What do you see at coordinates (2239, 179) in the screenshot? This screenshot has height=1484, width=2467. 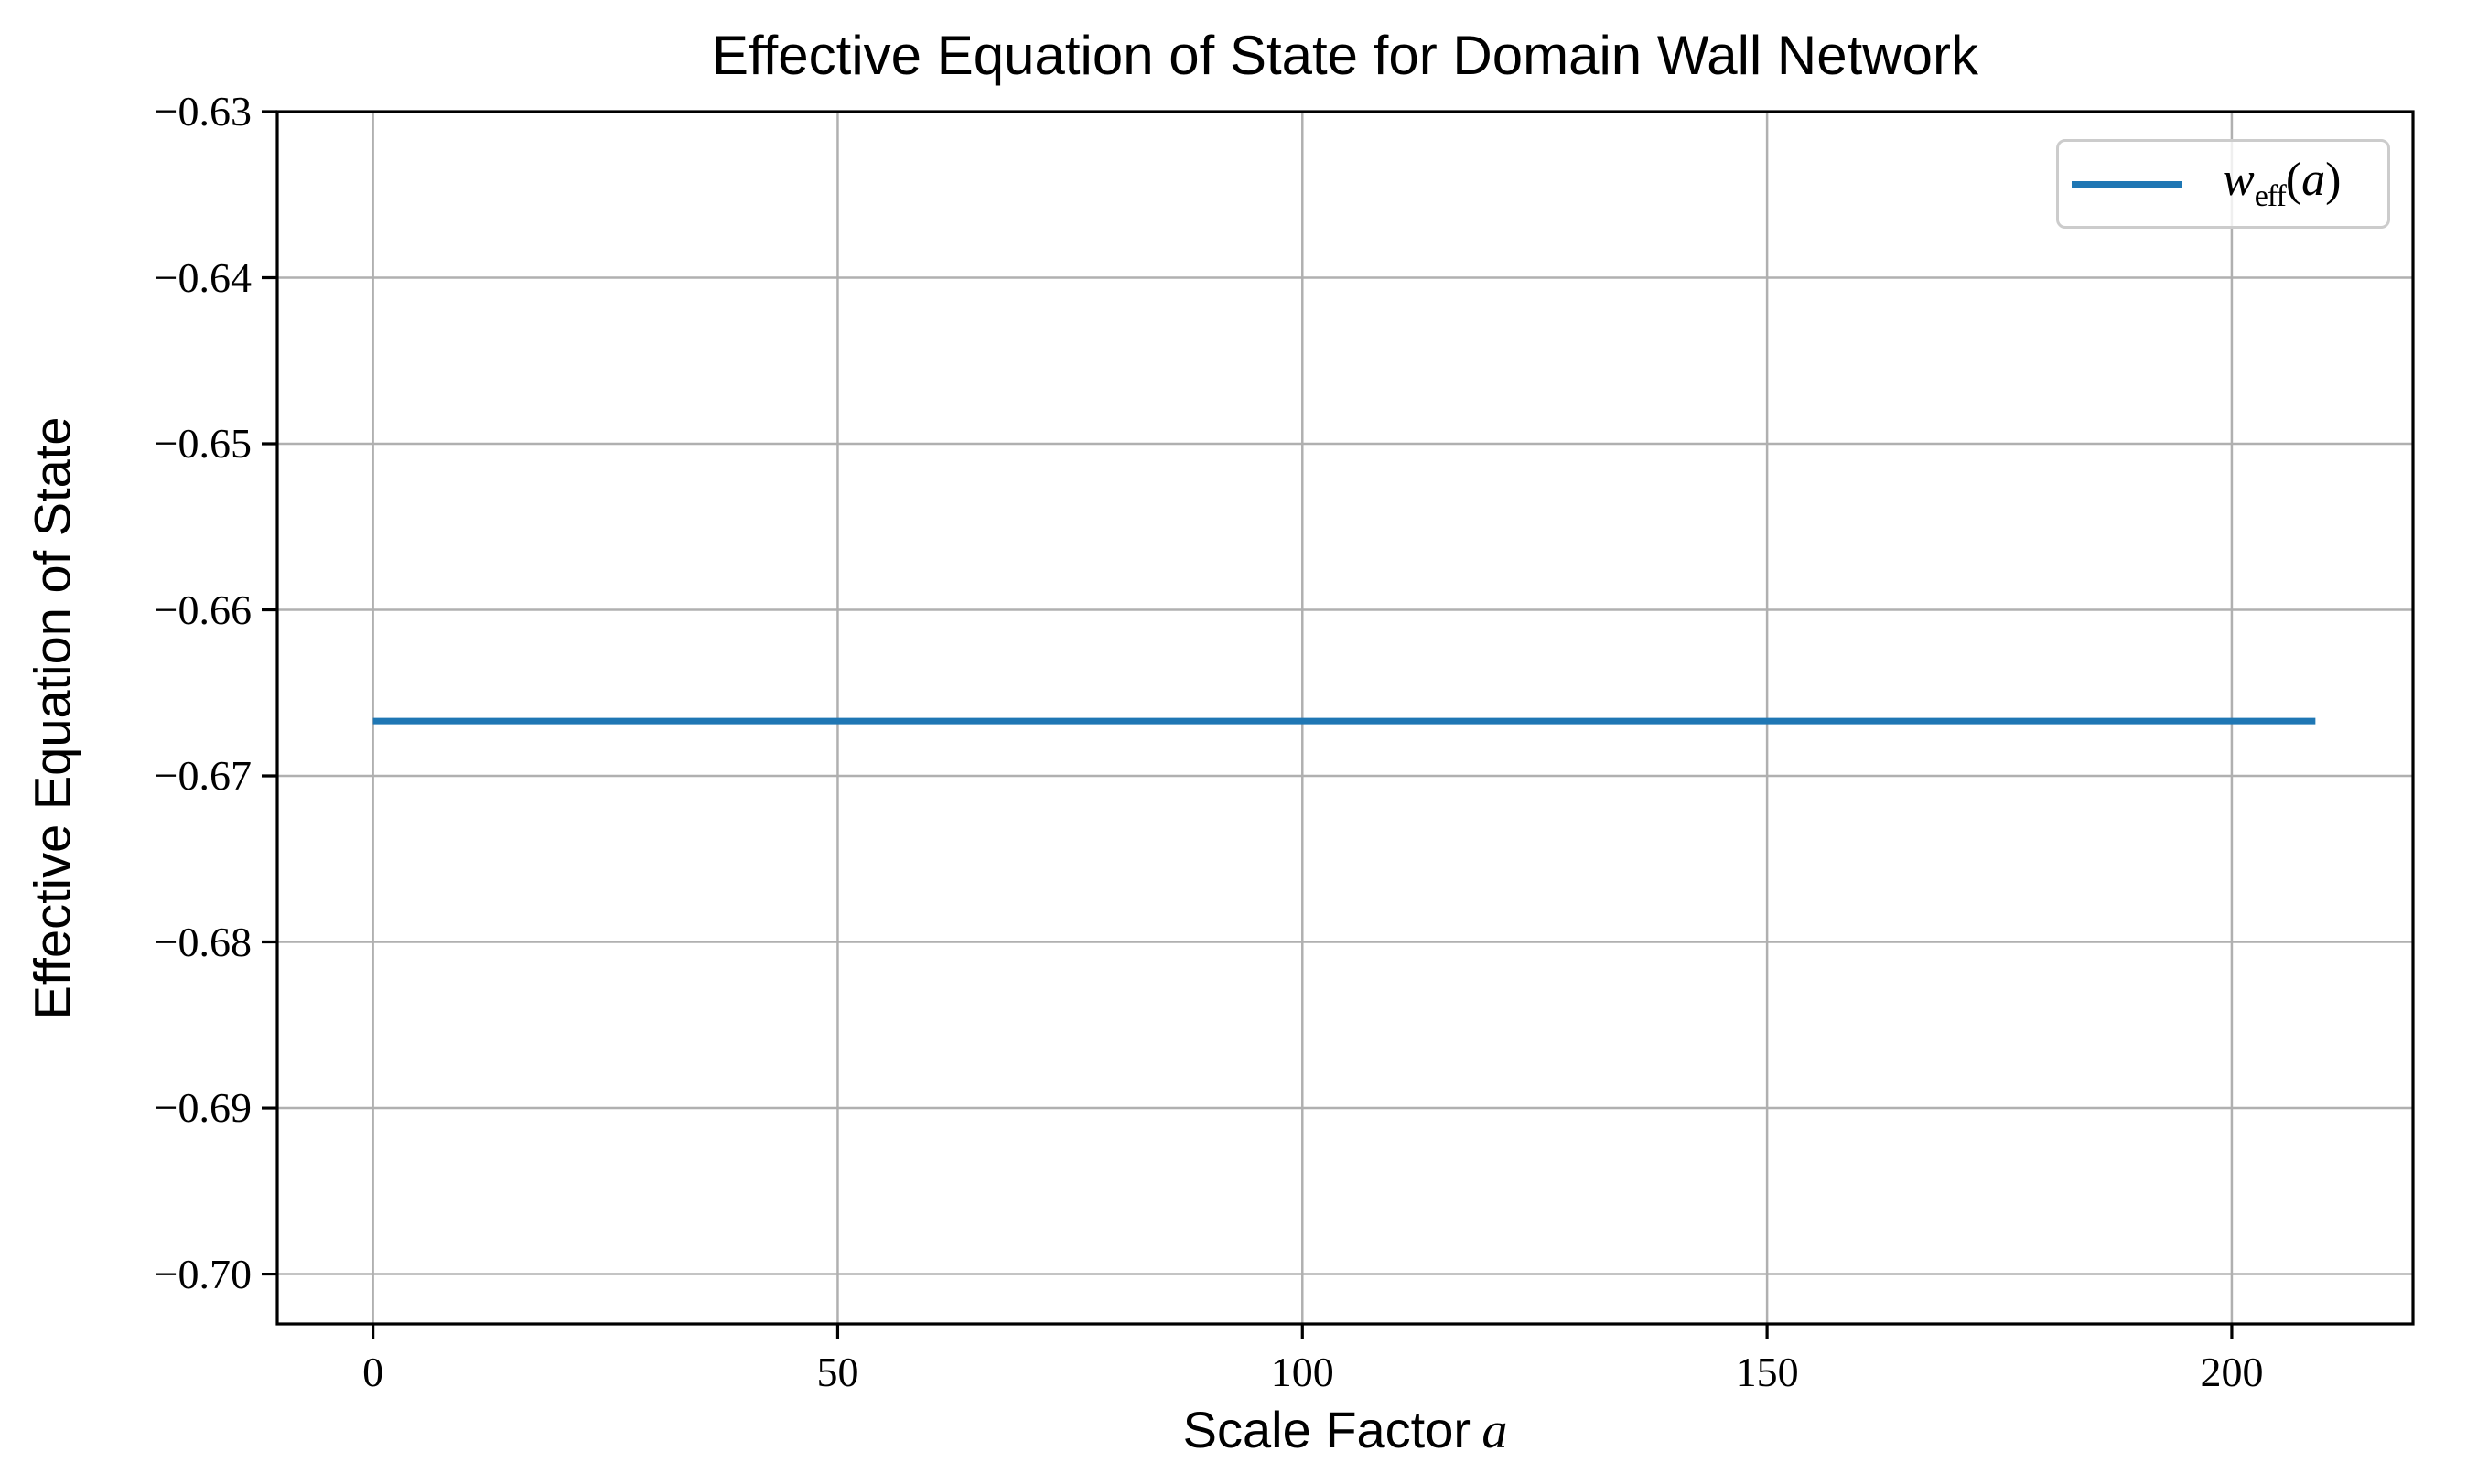 I see `legend-label-w: w` at bounding box center [2239, 179].